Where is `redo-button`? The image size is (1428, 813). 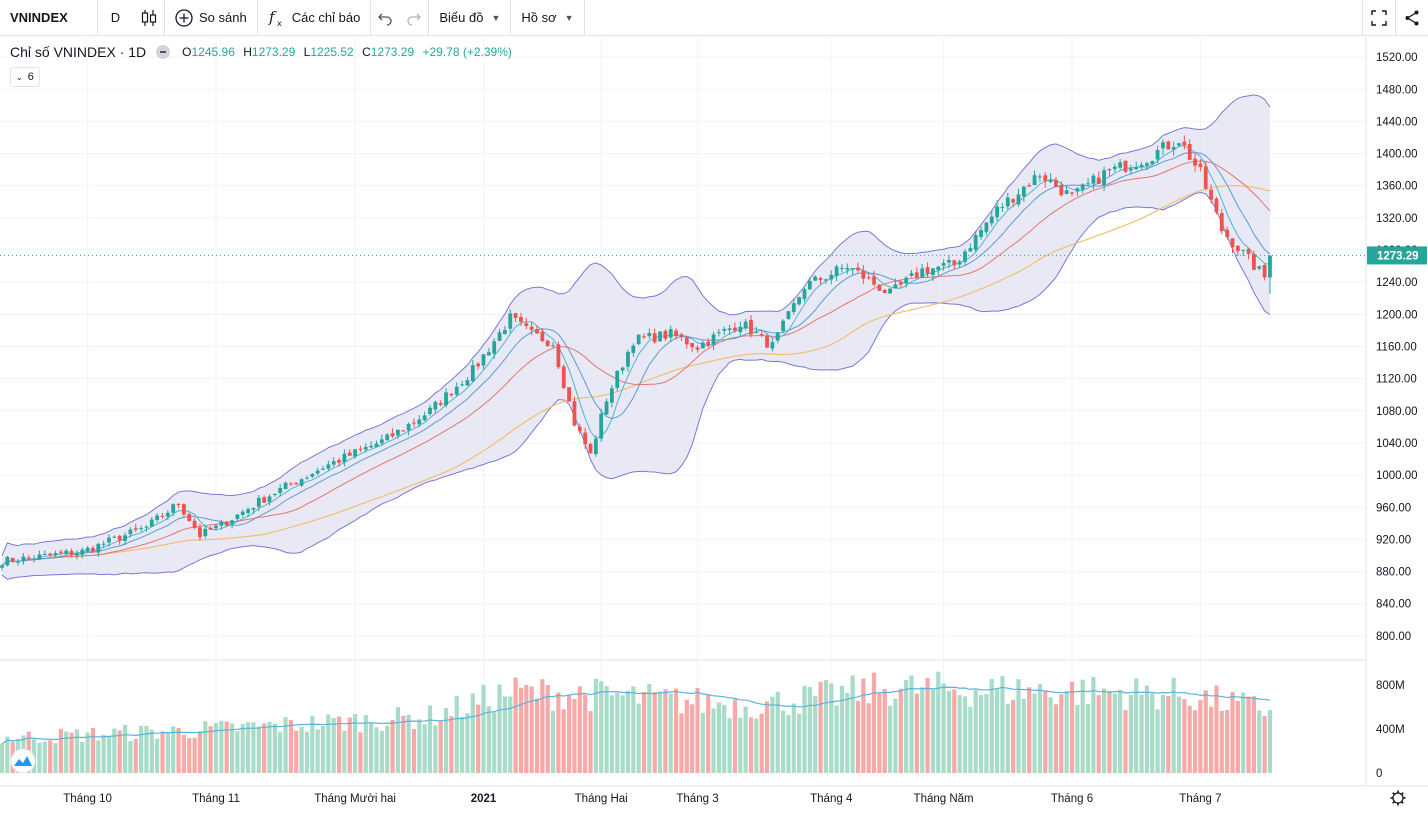 redo-button is located at coordinates (414, 18).